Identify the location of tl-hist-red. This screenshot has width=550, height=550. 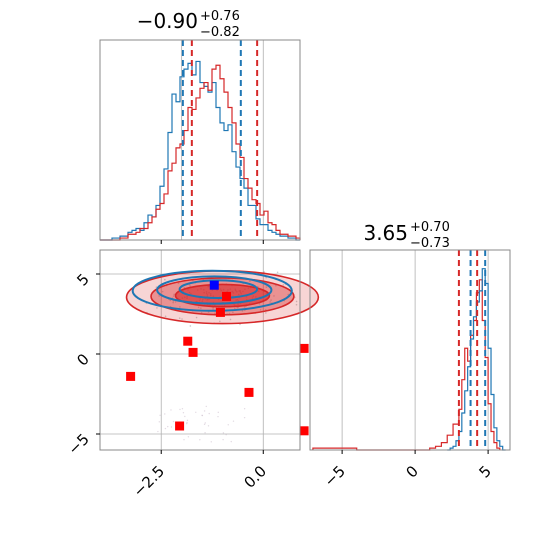
(200, 152).